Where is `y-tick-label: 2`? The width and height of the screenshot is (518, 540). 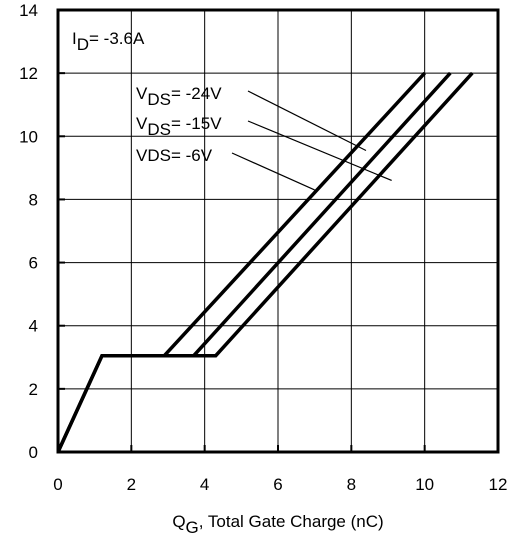 y-tick-label: 2 is located at coordinates (33, 389).